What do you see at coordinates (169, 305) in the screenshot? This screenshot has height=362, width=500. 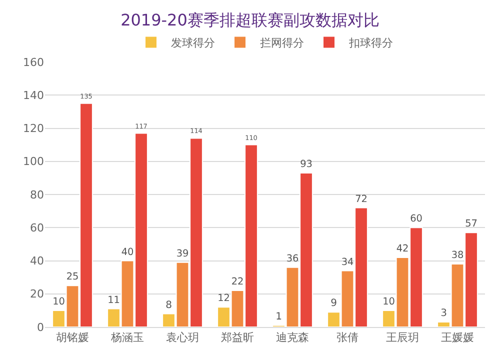 I see `data-label: 8` at bounding box center [169, 305].